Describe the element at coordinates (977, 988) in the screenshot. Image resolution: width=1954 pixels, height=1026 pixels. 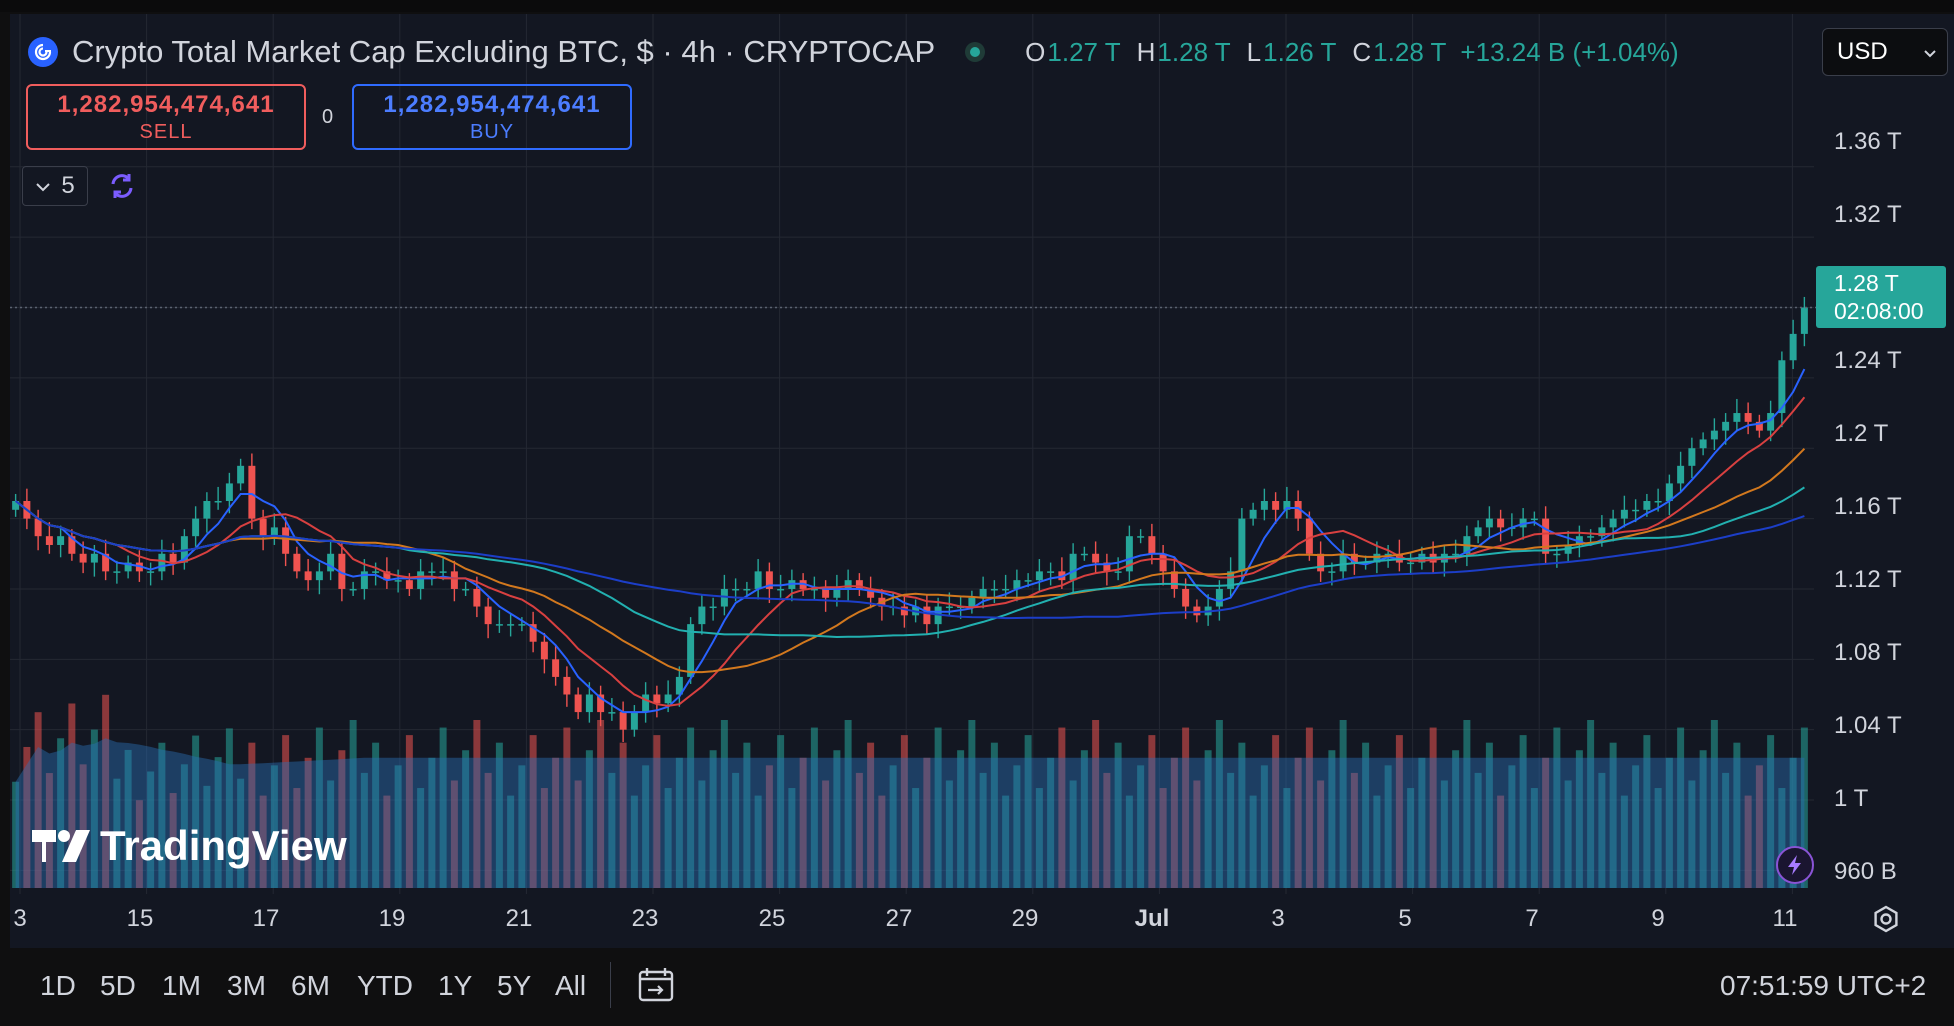
I see `bottom-toolbar` at that location.